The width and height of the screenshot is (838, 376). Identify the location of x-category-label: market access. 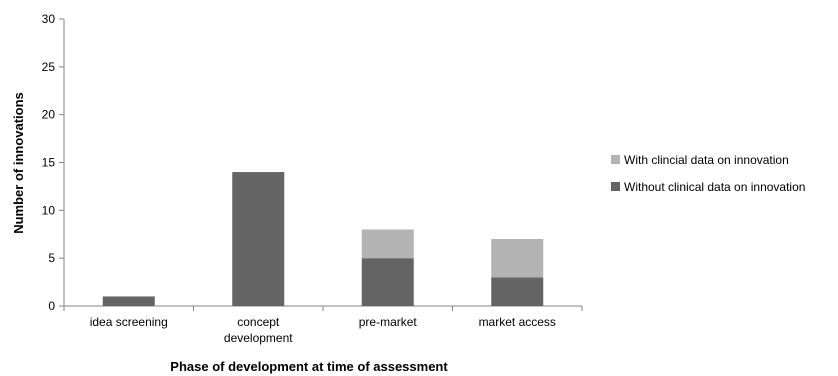
(517, 322).